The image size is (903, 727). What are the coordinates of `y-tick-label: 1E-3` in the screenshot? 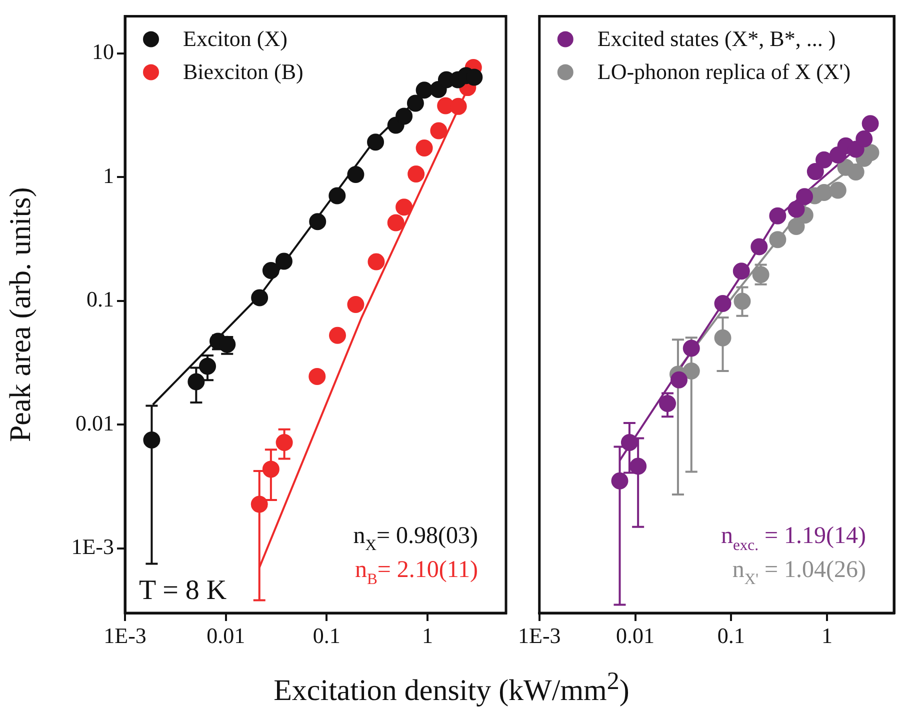 It's located at (92, 547).